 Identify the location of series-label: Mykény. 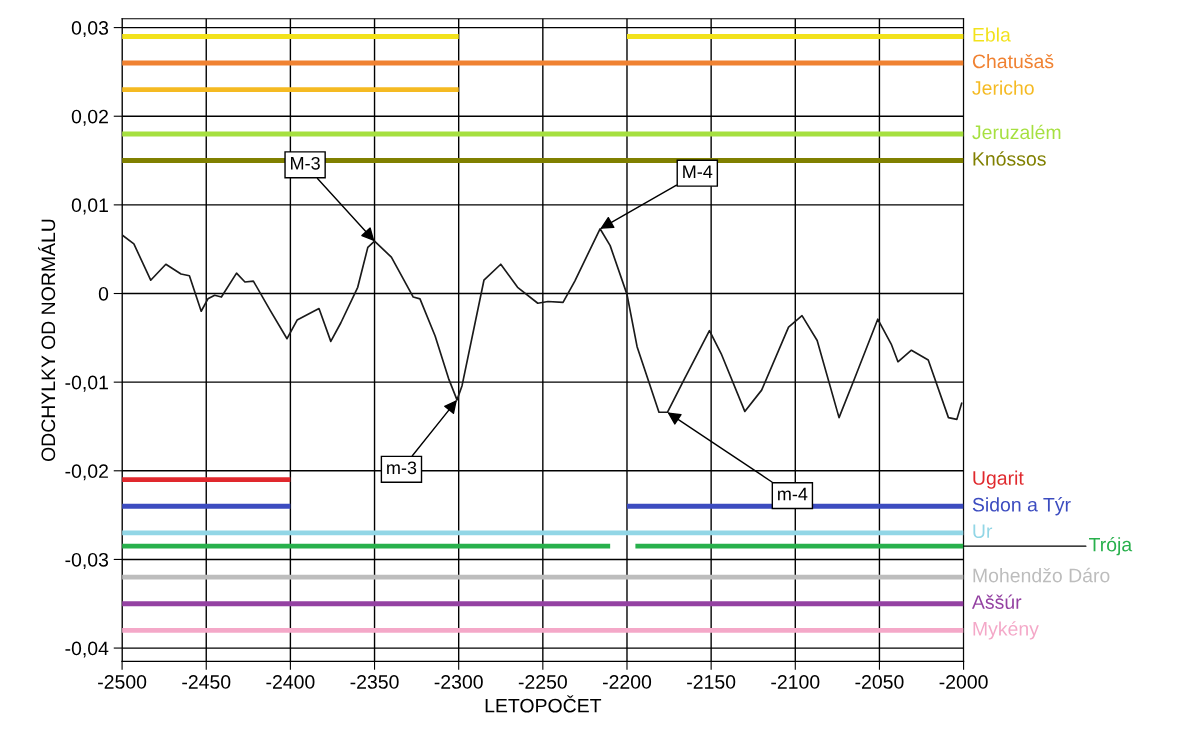
(1006, 630).